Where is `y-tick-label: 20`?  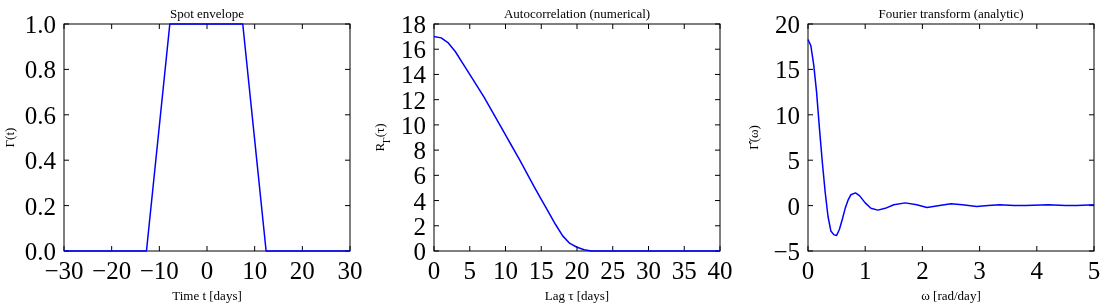 y-tick-label: 20 is located at coordinates (787, 24).